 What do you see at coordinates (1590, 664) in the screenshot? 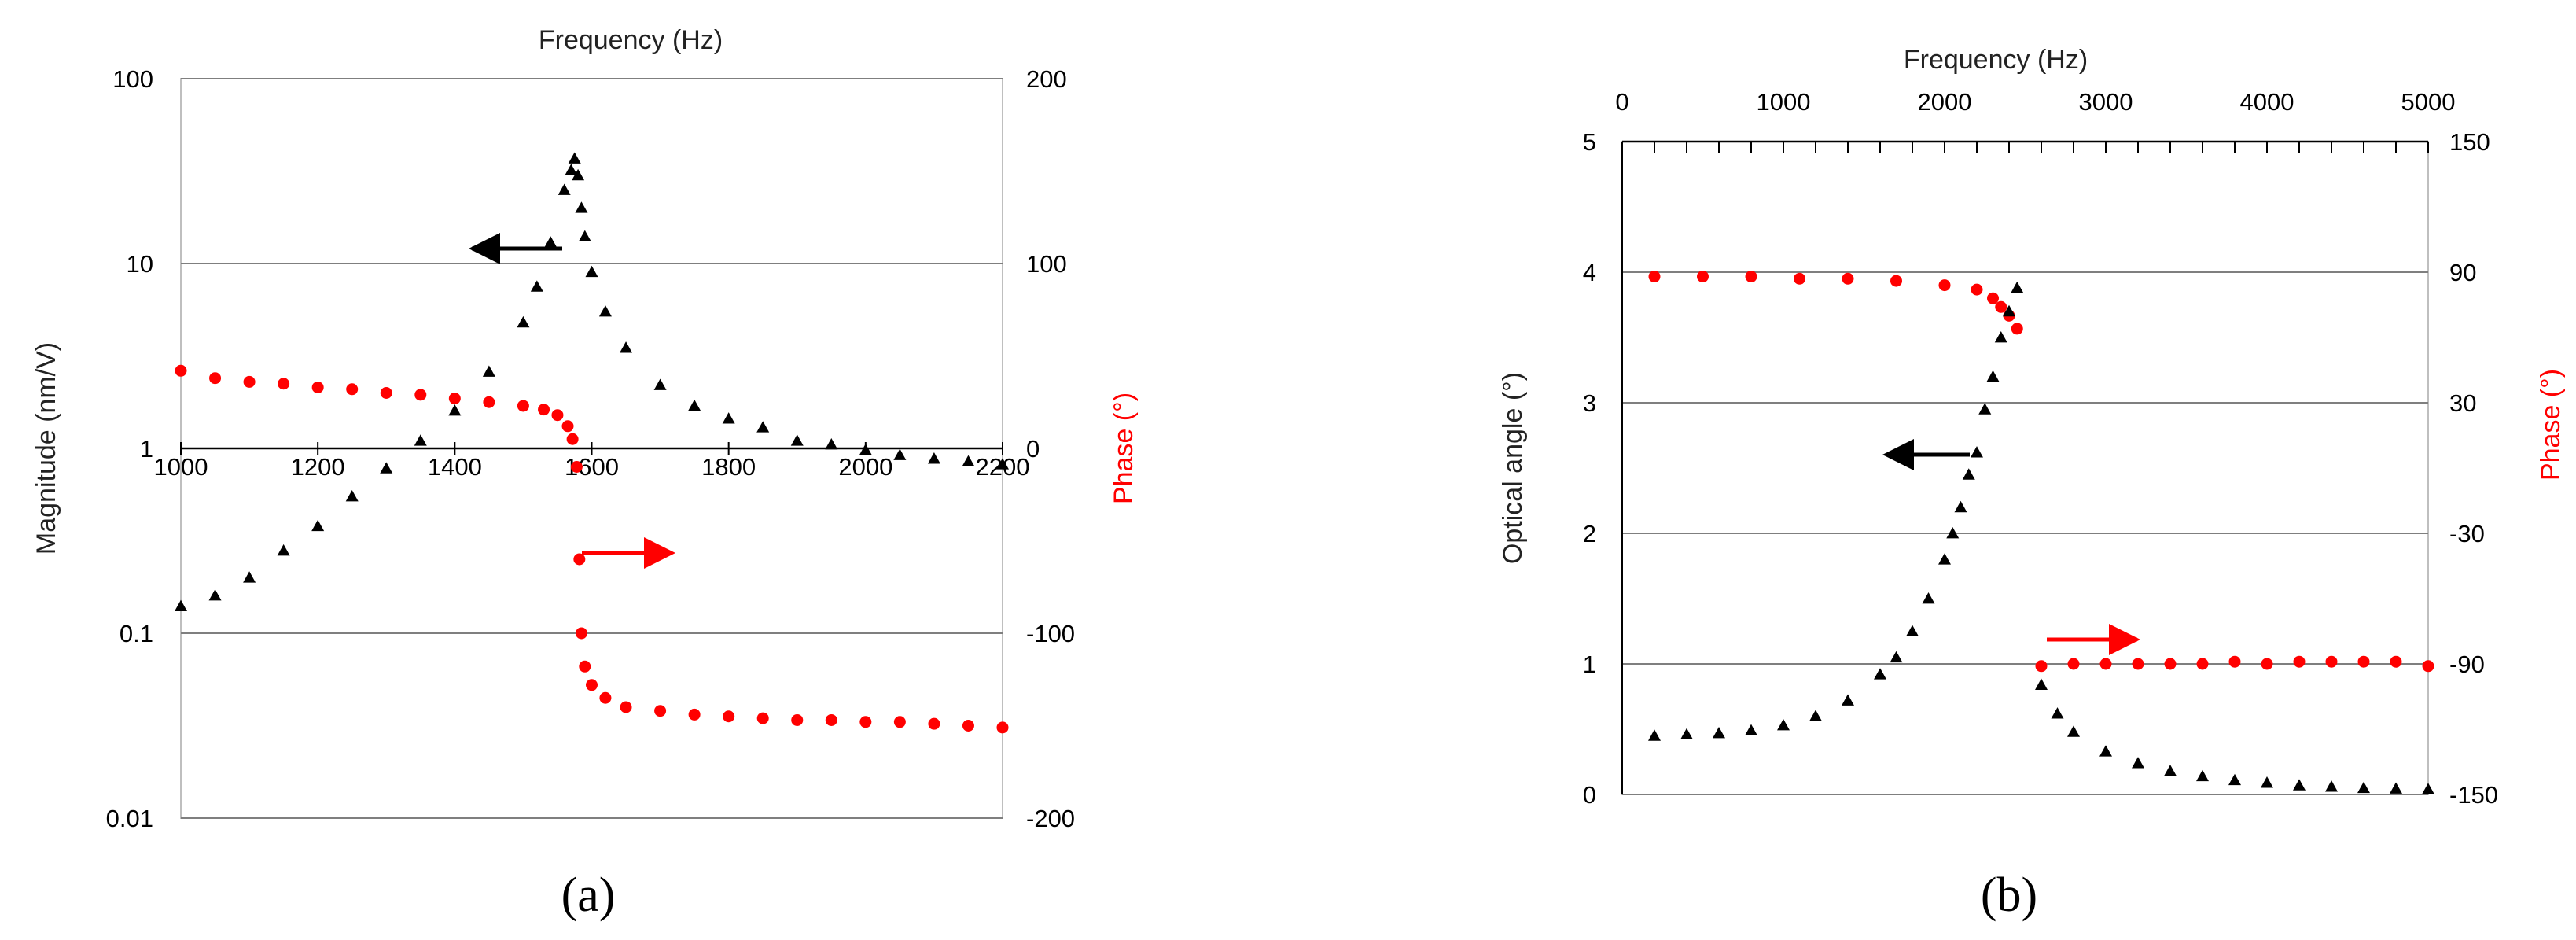
I see `y-left-tick-label-b: 1` at bounding box center [1590, 664].